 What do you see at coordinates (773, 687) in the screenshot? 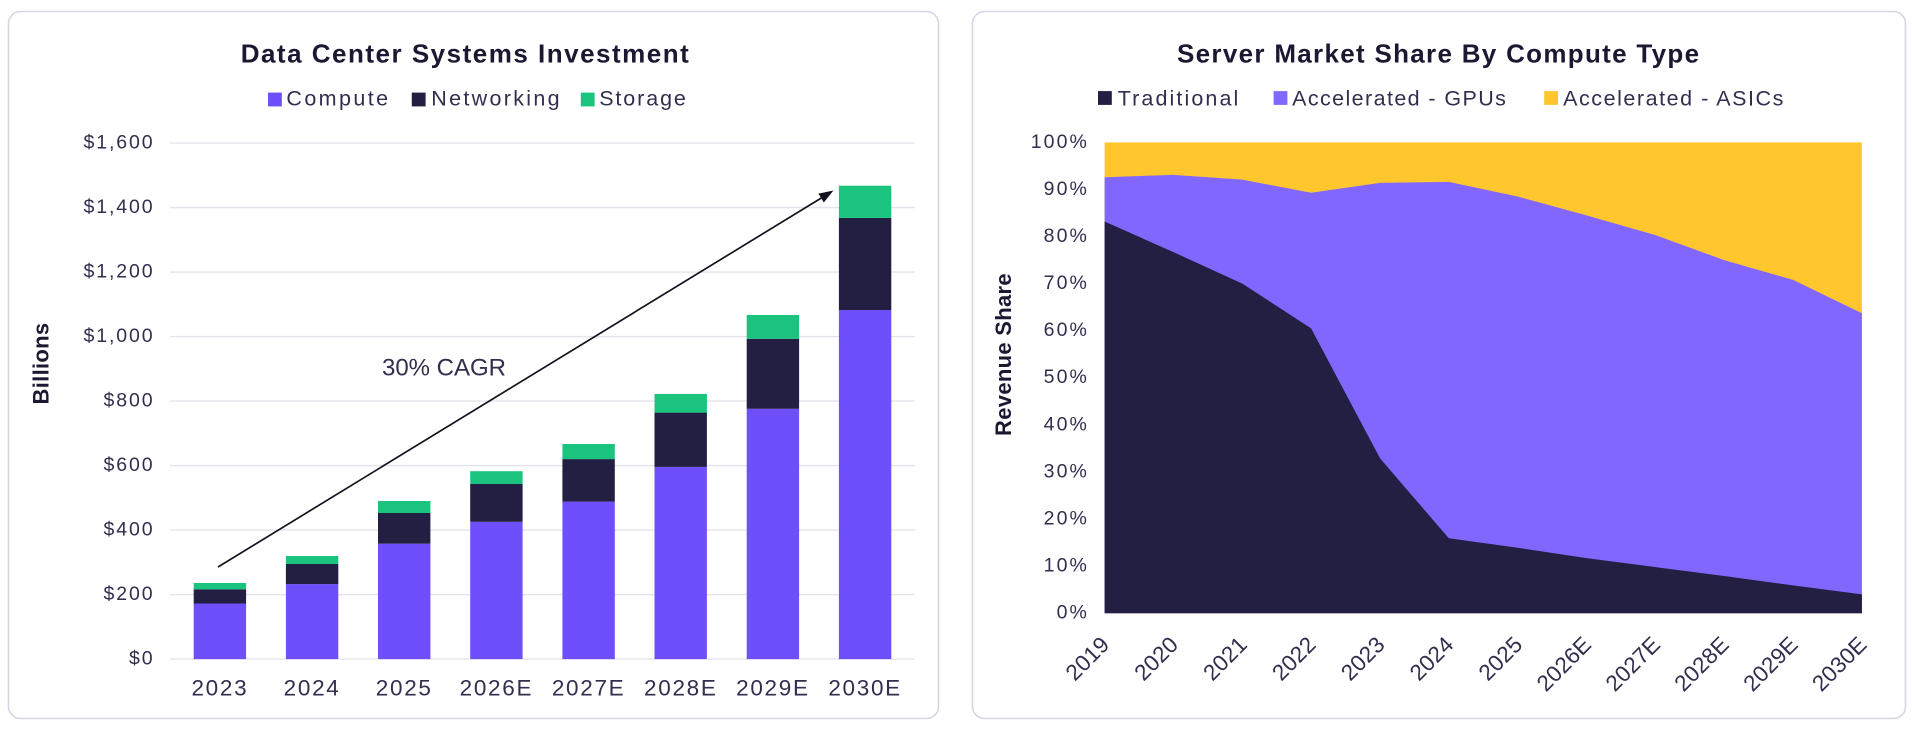
I see `svg-text: 2029E` at bounding box center [773, 687].